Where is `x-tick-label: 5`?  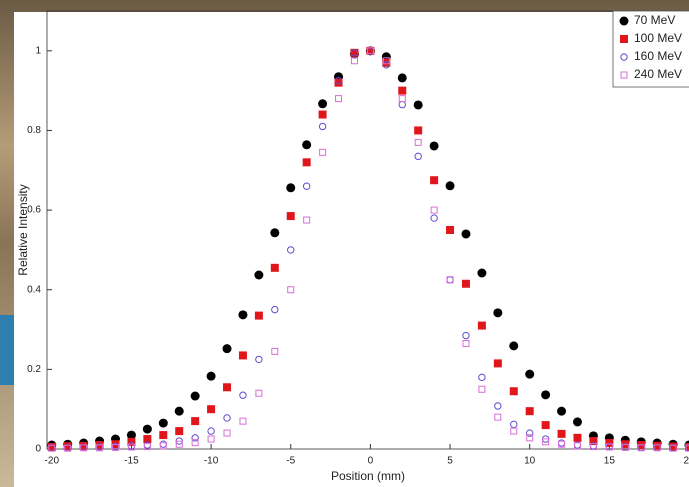
x-tick-label: 5 is located at coordinates (450, 461).